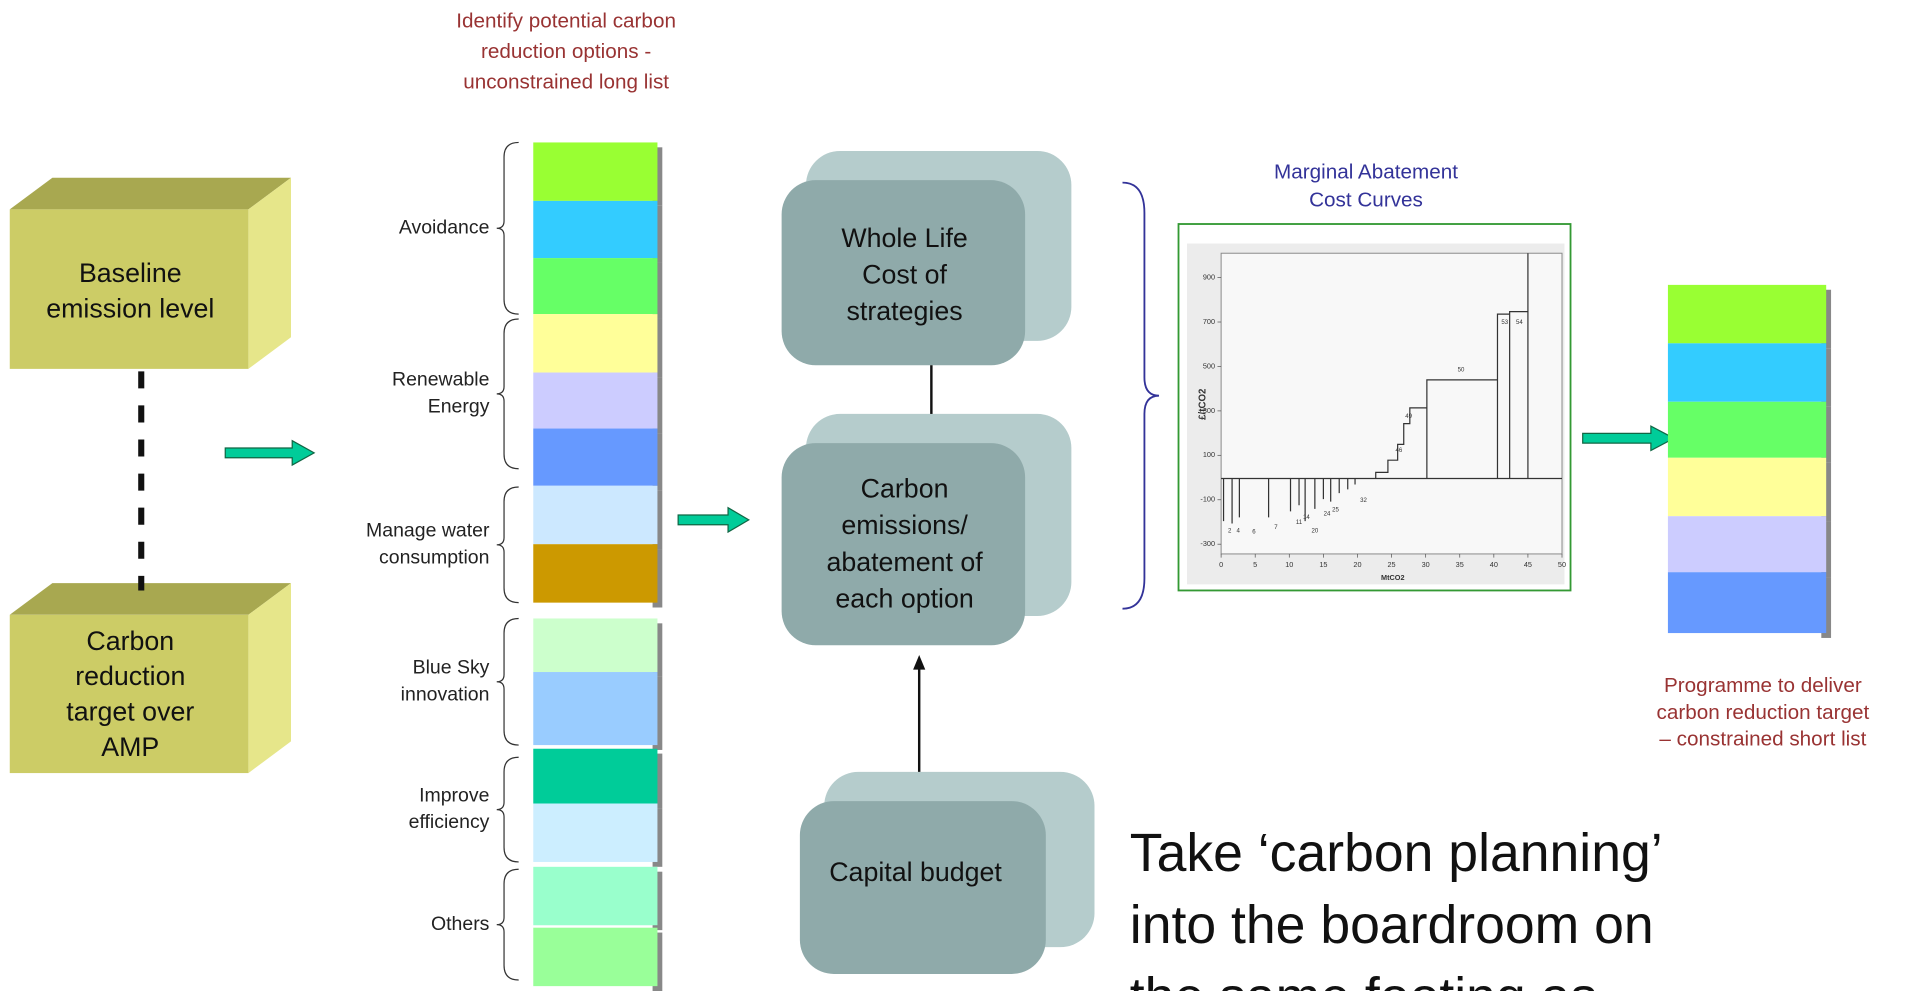  What do you see at coordinates (1209, 410) in the screenshot?
I see `y-tick-label: 300` at bounding box center [1209, 410].